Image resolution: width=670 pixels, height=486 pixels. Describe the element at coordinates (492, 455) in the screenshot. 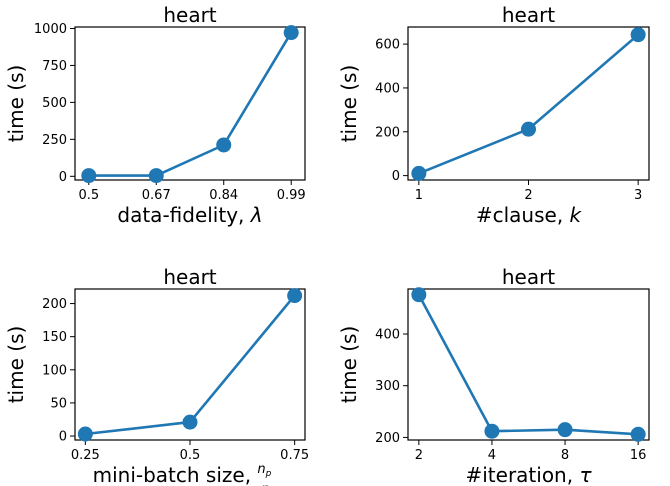

I see `x-tick-label: 4` at that location.